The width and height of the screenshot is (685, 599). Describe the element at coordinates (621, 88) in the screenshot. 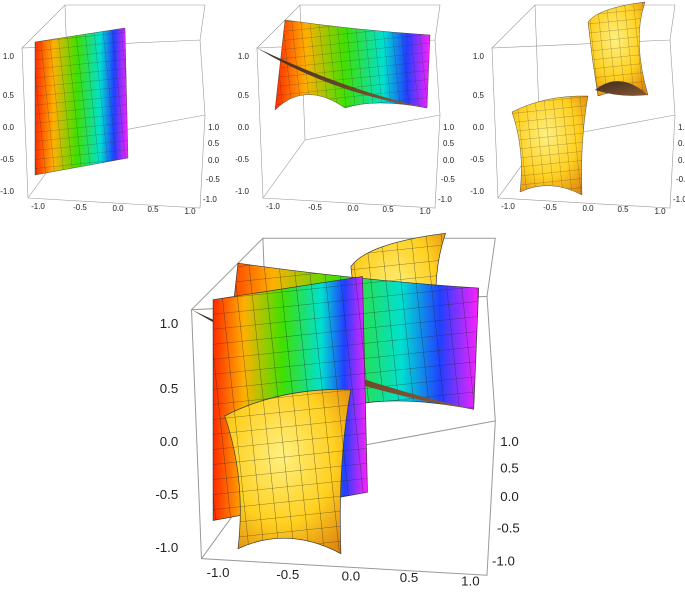

I see `surface-shadow` at that location.